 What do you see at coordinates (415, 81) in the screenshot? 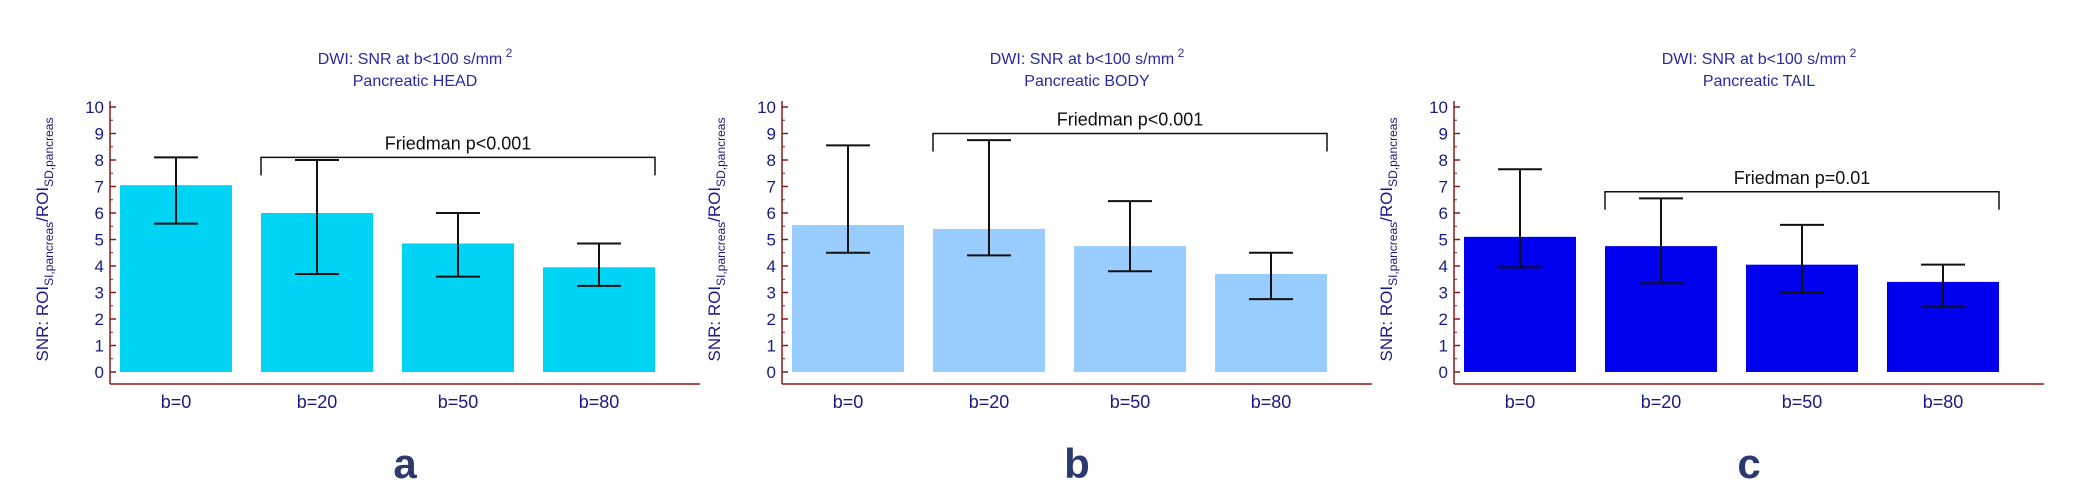
I see `chart-subtitle: Pancreatic HEAD` at bounding box center [415, 81].